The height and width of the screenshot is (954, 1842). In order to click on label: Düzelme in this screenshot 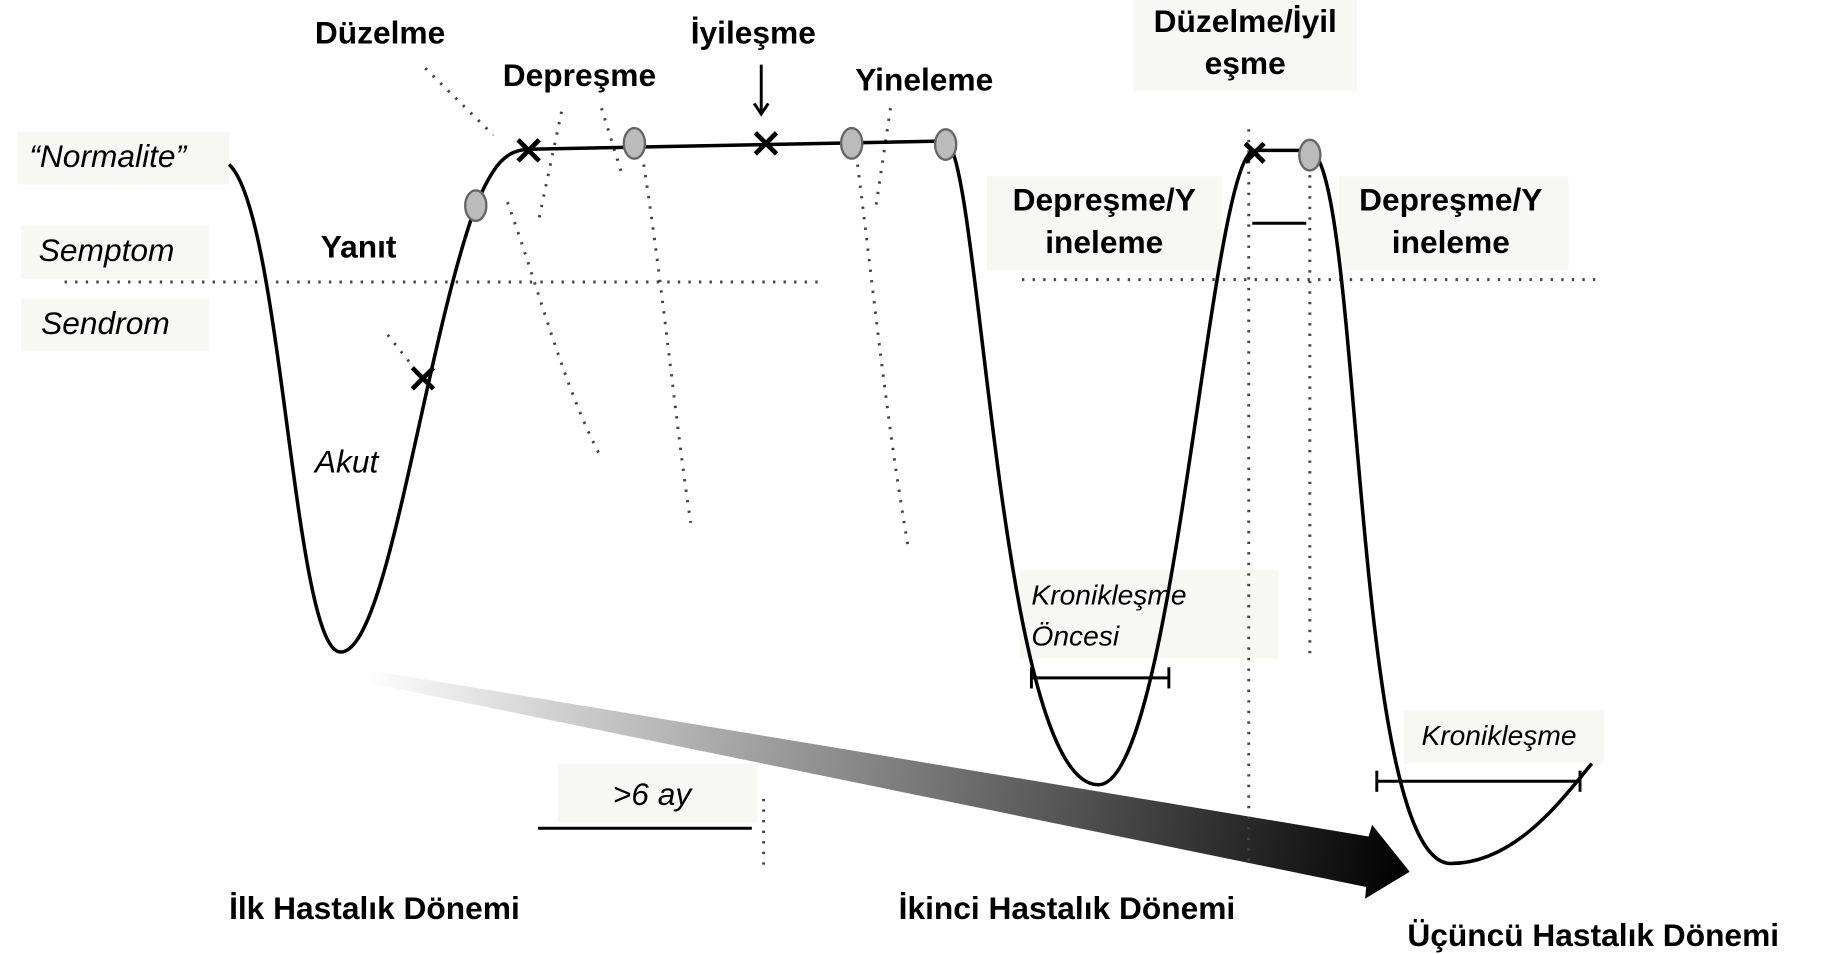, I will do `click(380, 33)`.